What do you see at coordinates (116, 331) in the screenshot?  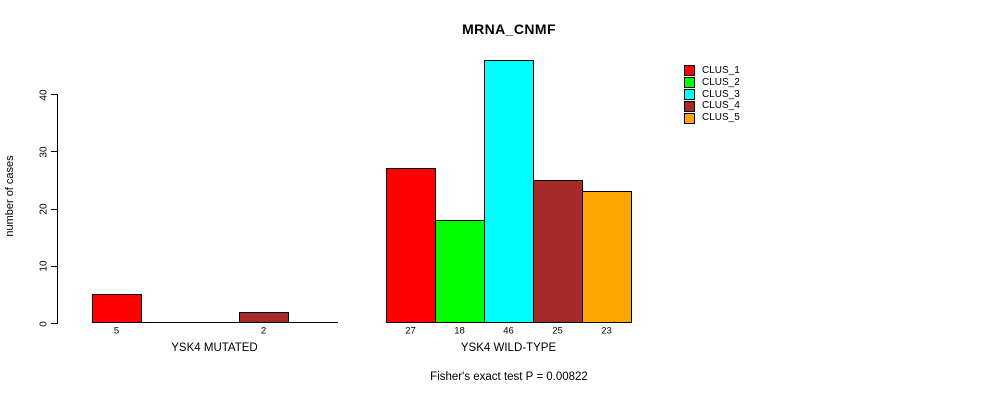 I see `bar-value-label: 5` at bounding box center [116, 331].